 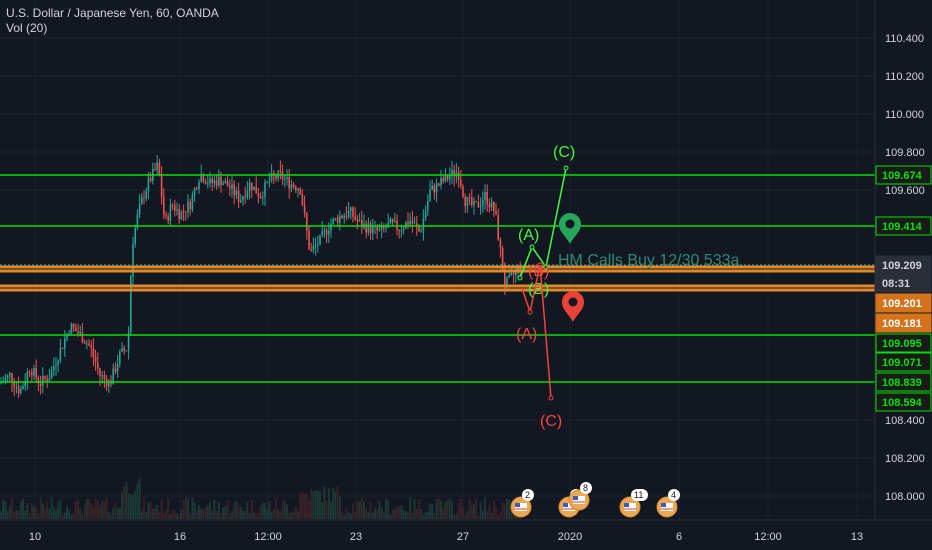 What do you see at coordinates (27, 28) in the screenshot?
I see `indicator-label: Vol (20)` at bounding box center [27, 28].